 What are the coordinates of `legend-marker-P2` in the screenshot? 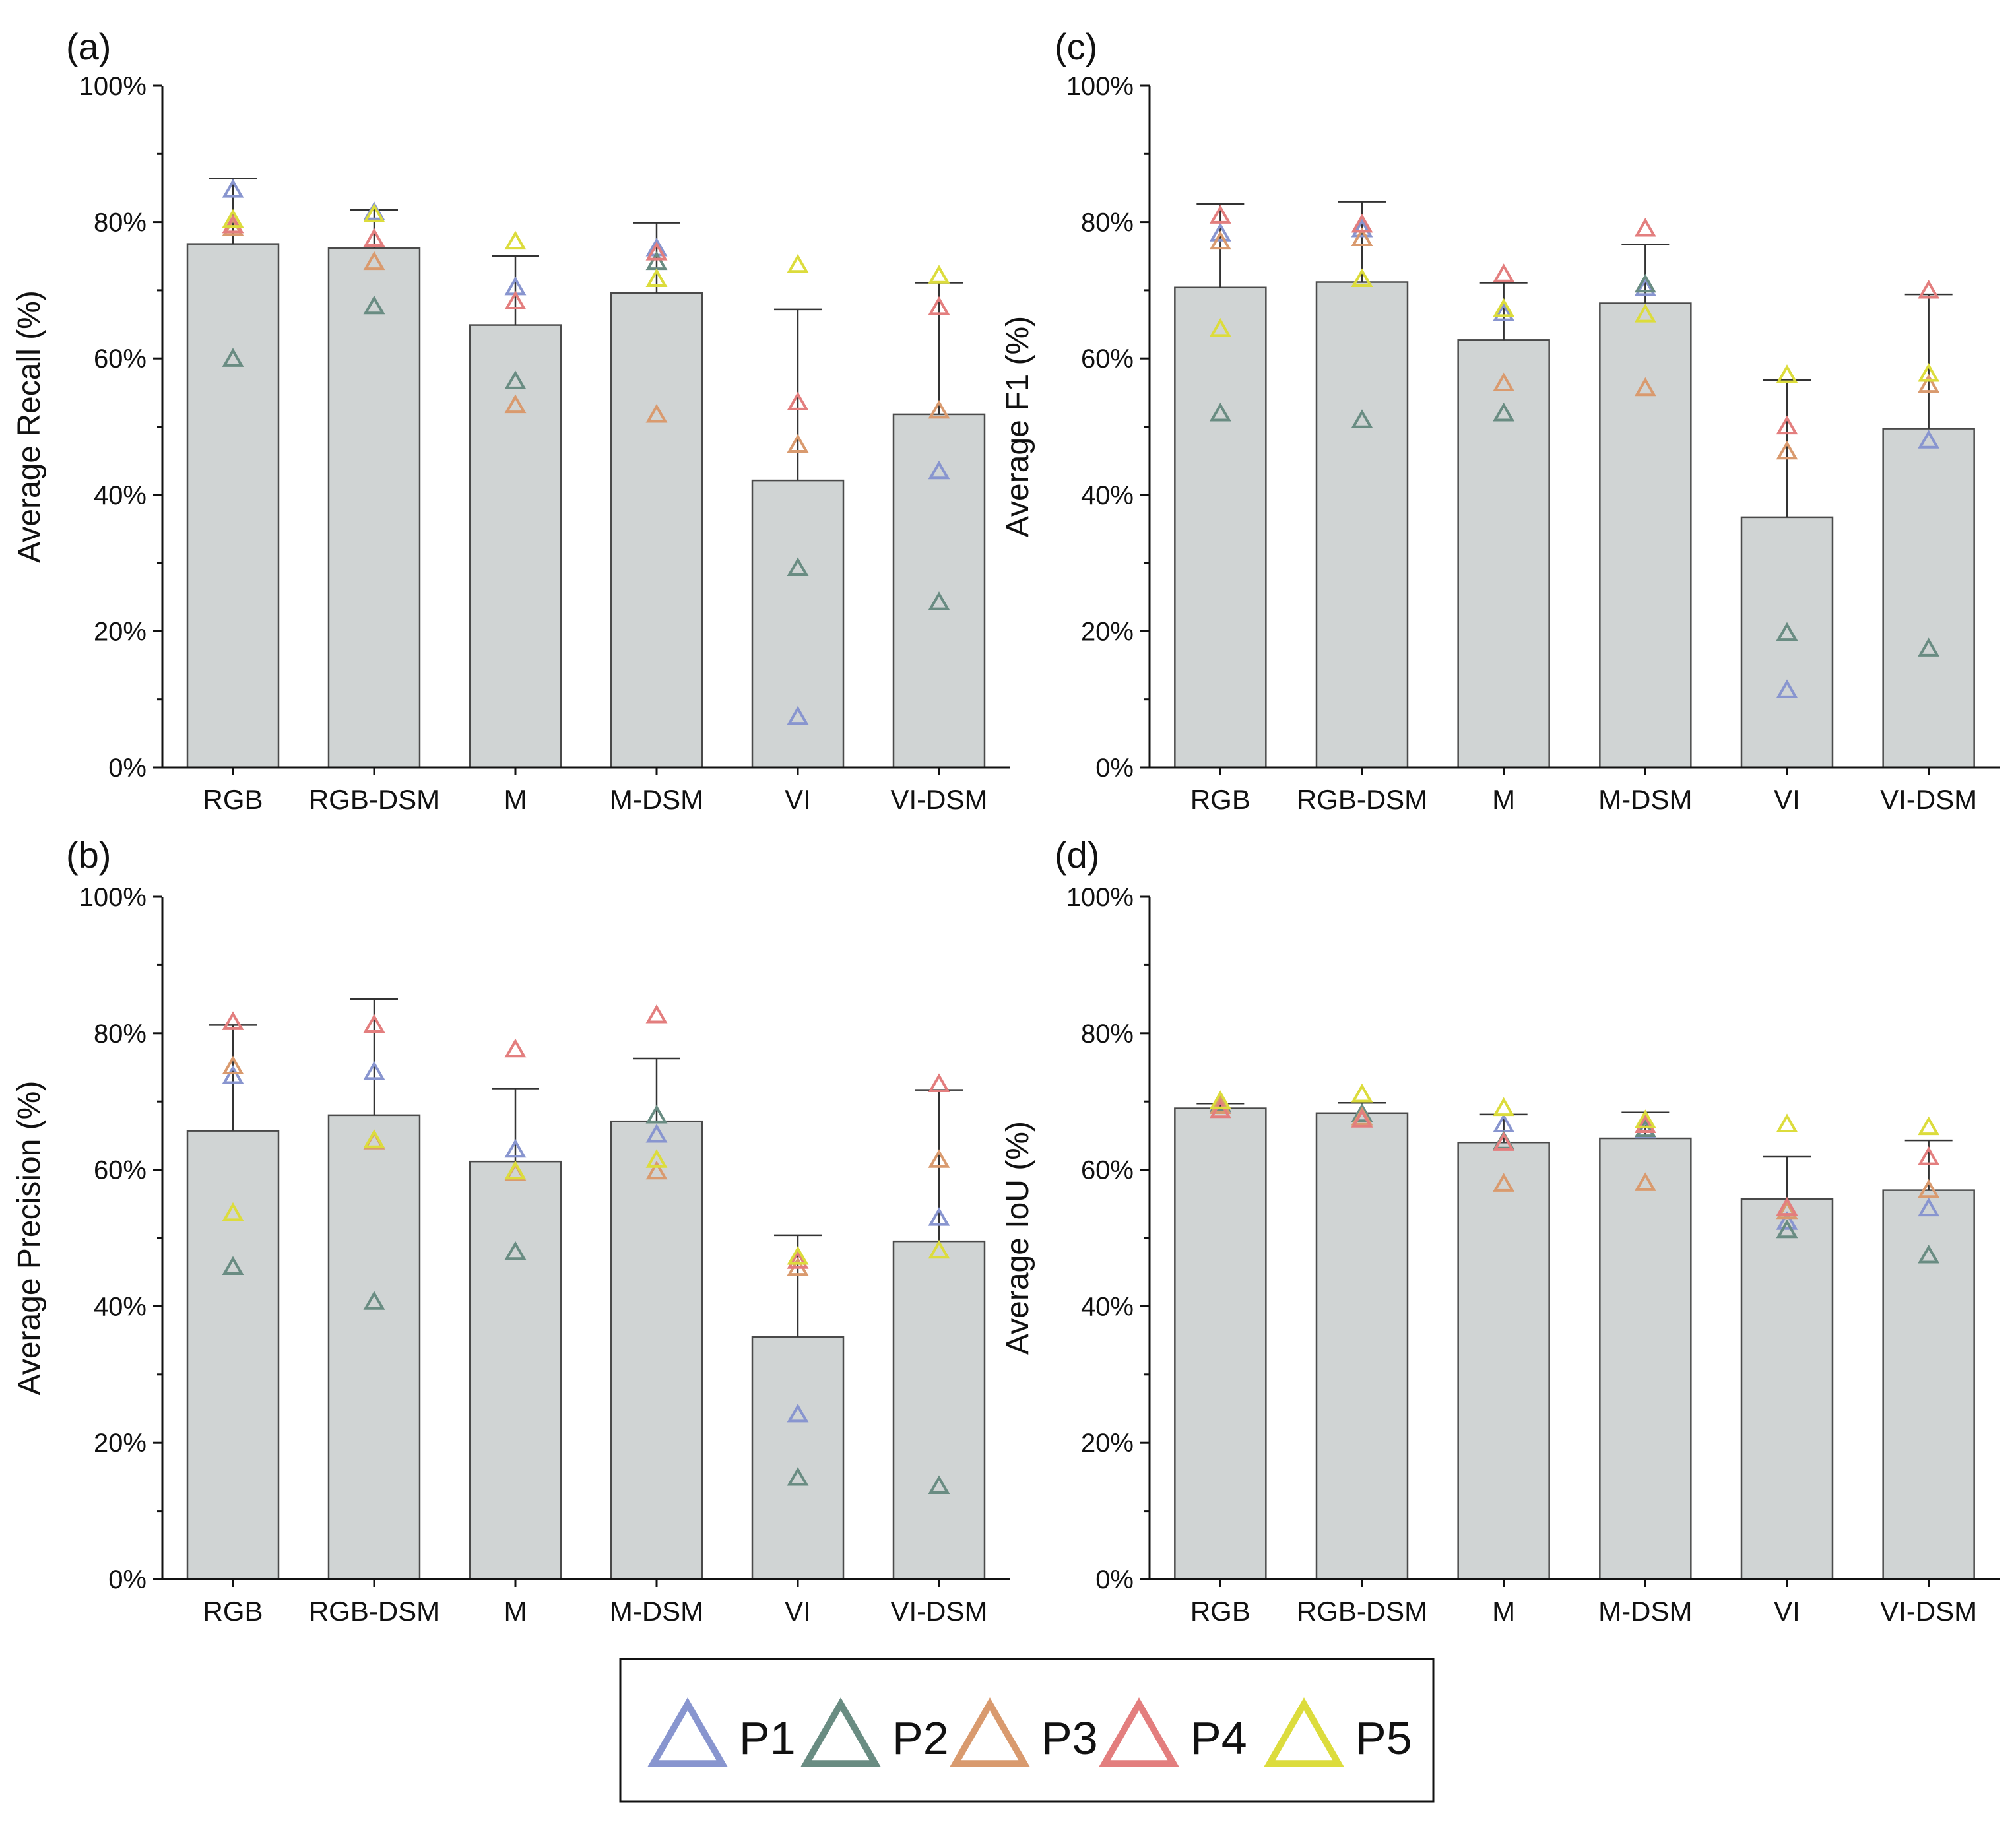 It's located at (840, 1732).